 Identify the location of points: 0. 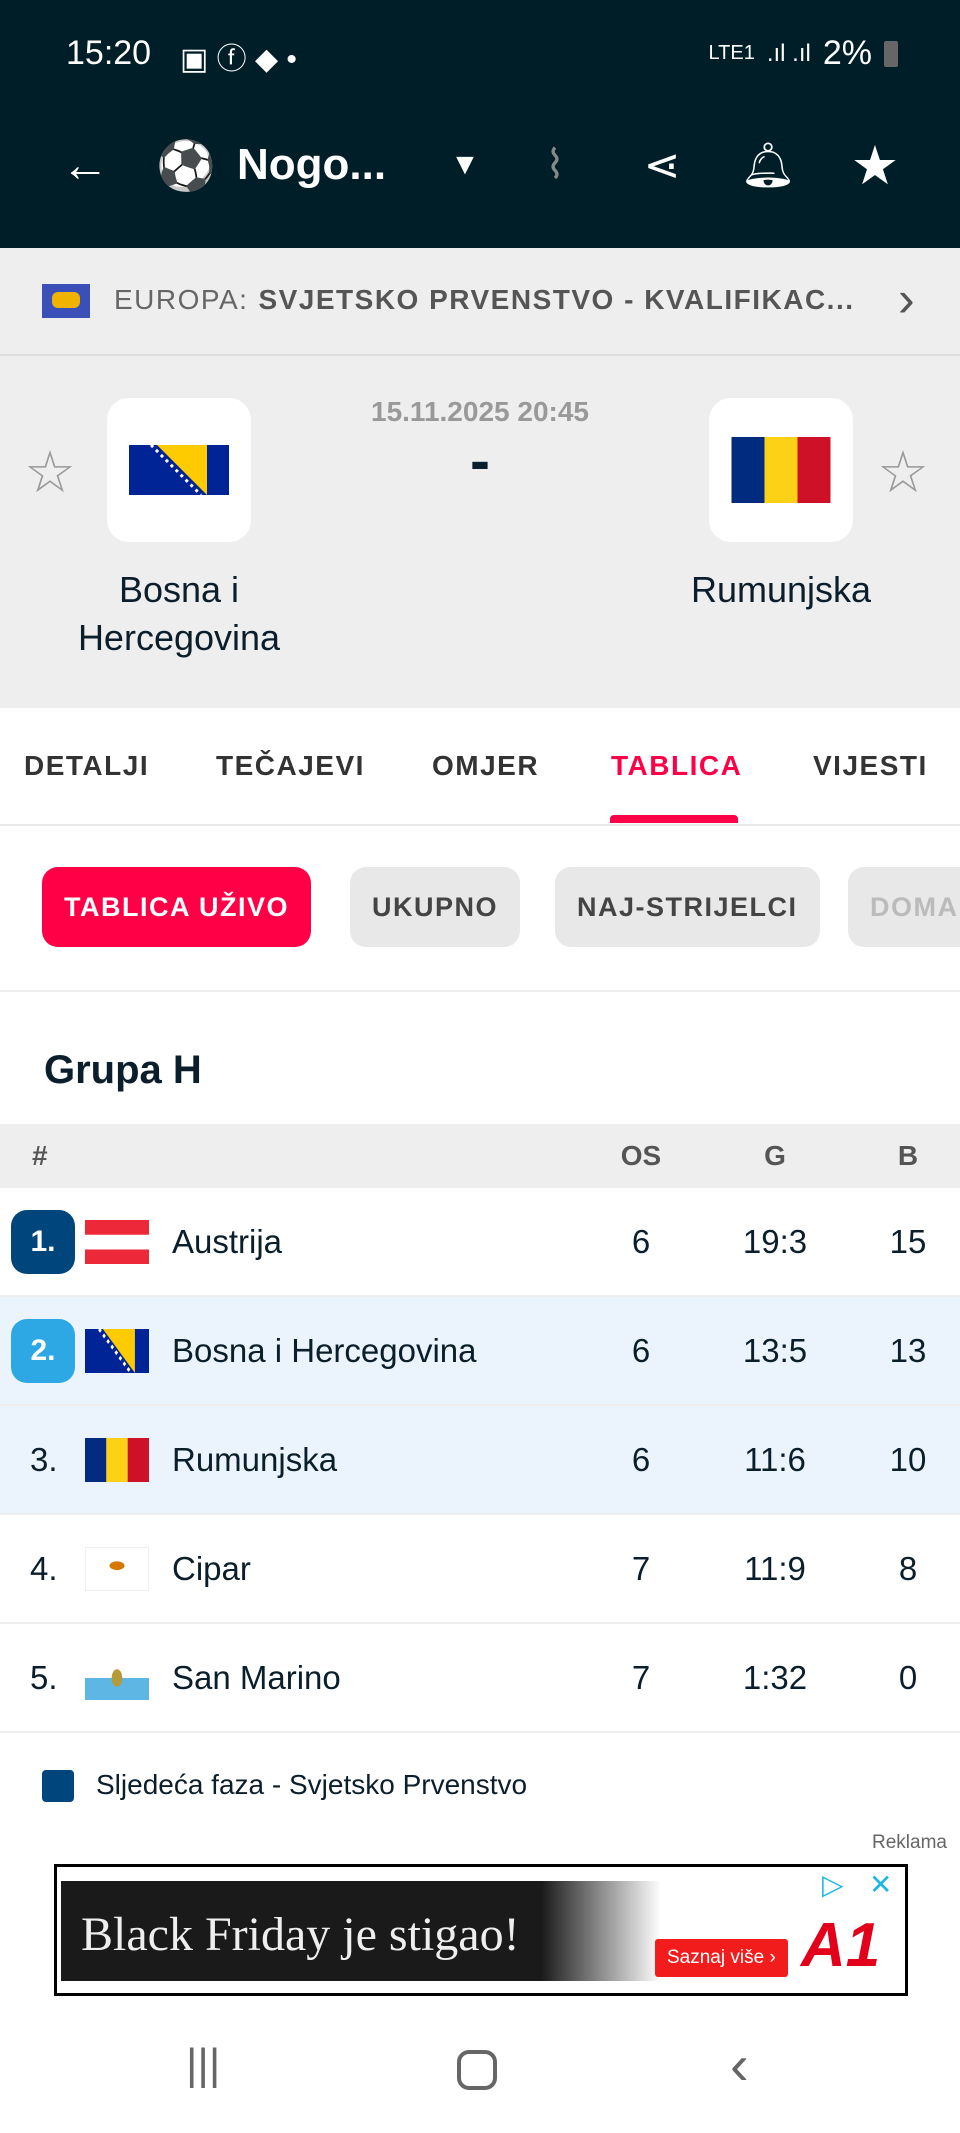
(908, 1677).